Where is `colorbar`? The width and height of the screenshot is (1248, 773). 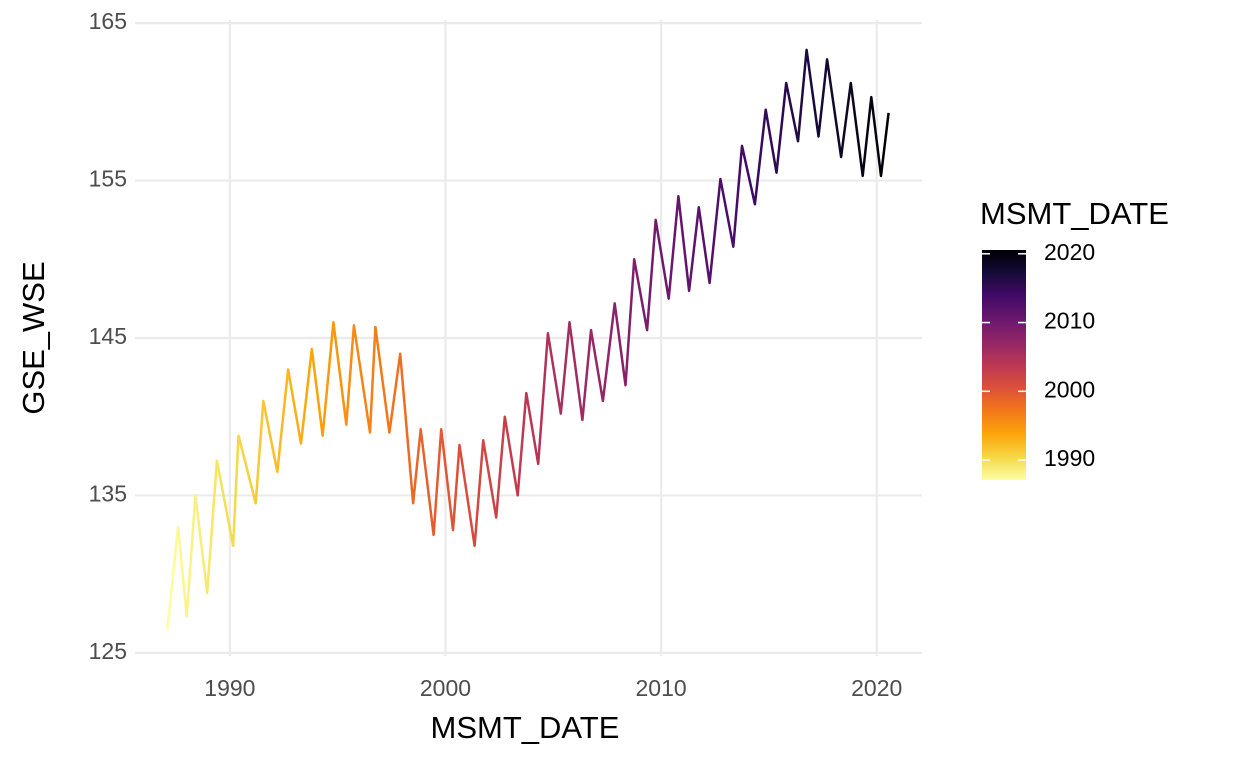 colorbar is located at coordinates (1004, 365).